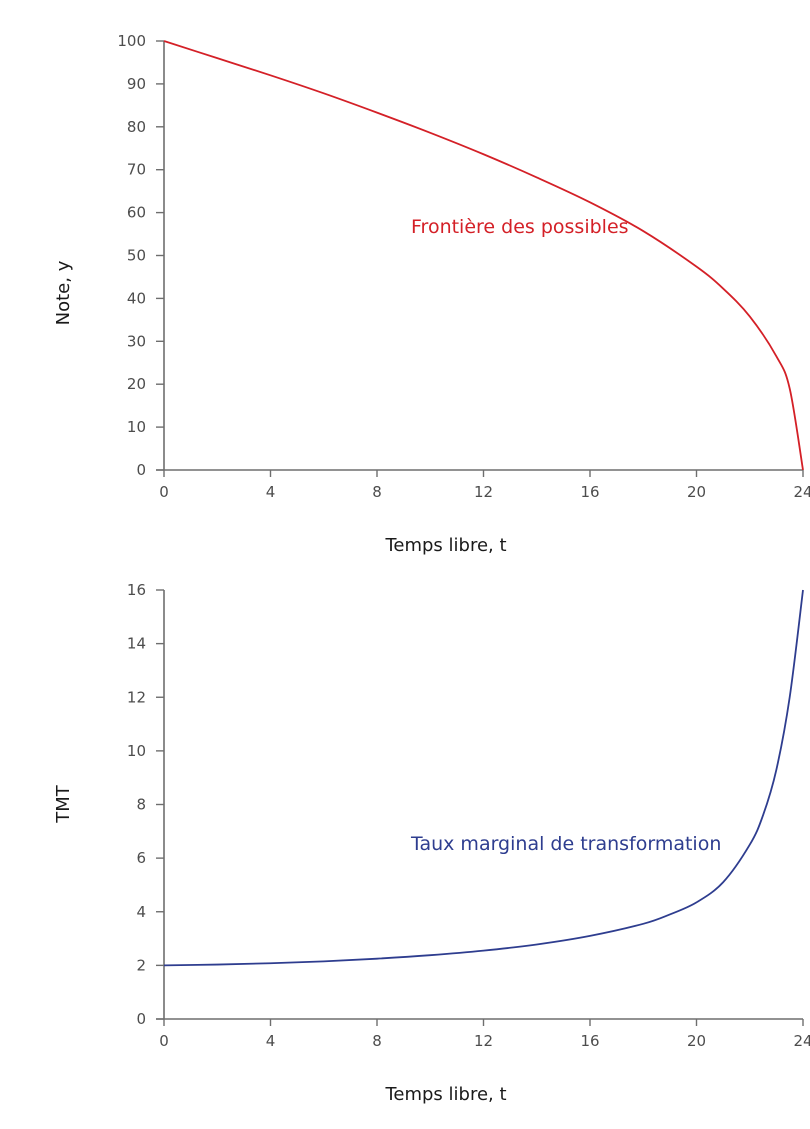 Image resolution: width=810 pixels, height=1129 pixels. Describe the element at coordinates (565, 844) in the screenshot. I see `tmt-curve-label: Taux marginal de transformation` at that location.